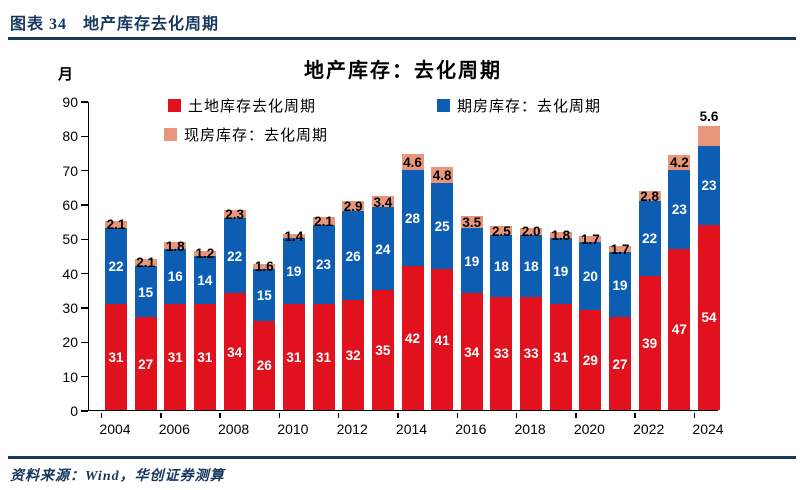  What do you see at coordinates (175, 277) in the screenshot?
I see `bar-value-label: 16` at bounding box center [175, 277].